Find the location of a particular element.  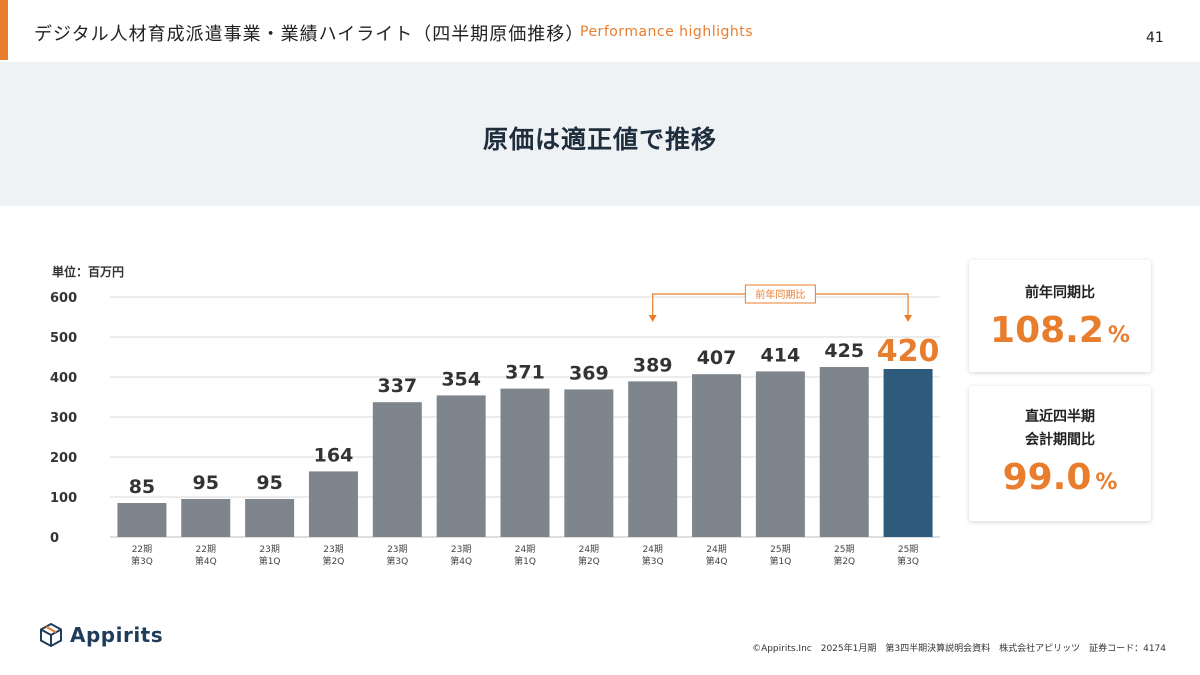

kpi-label-line-2: 会計期間比 is located at coordinates (1060, 440).